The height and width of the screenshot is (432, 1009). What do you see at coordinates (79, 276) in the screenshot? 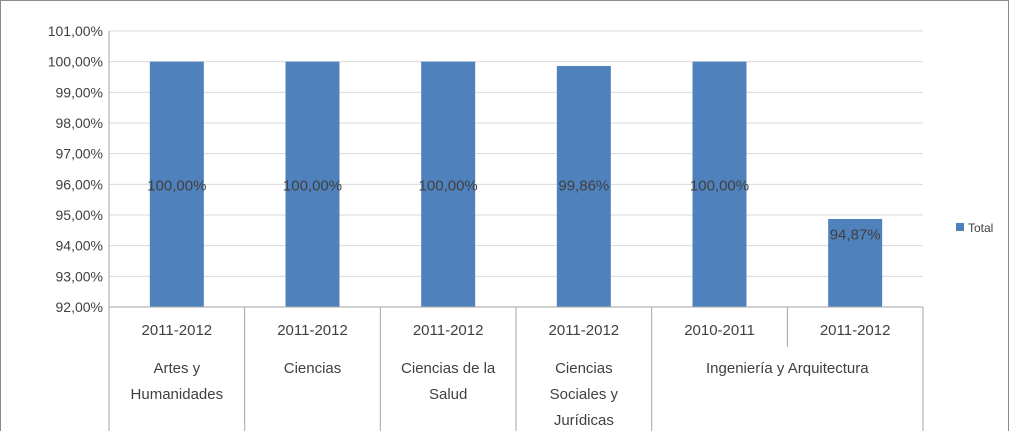
I see `y-tick-label: 93,00%` at bounding box center [79, 276].